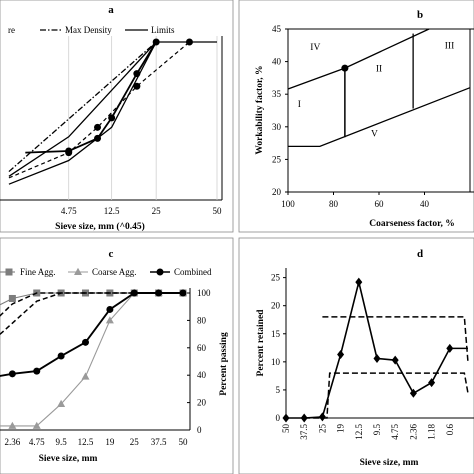 The height and width of the screenshot is (474, 474). Describe the element at coordinates (420, 254) in the screenshot. I see `panel-d-label: d` at that location.